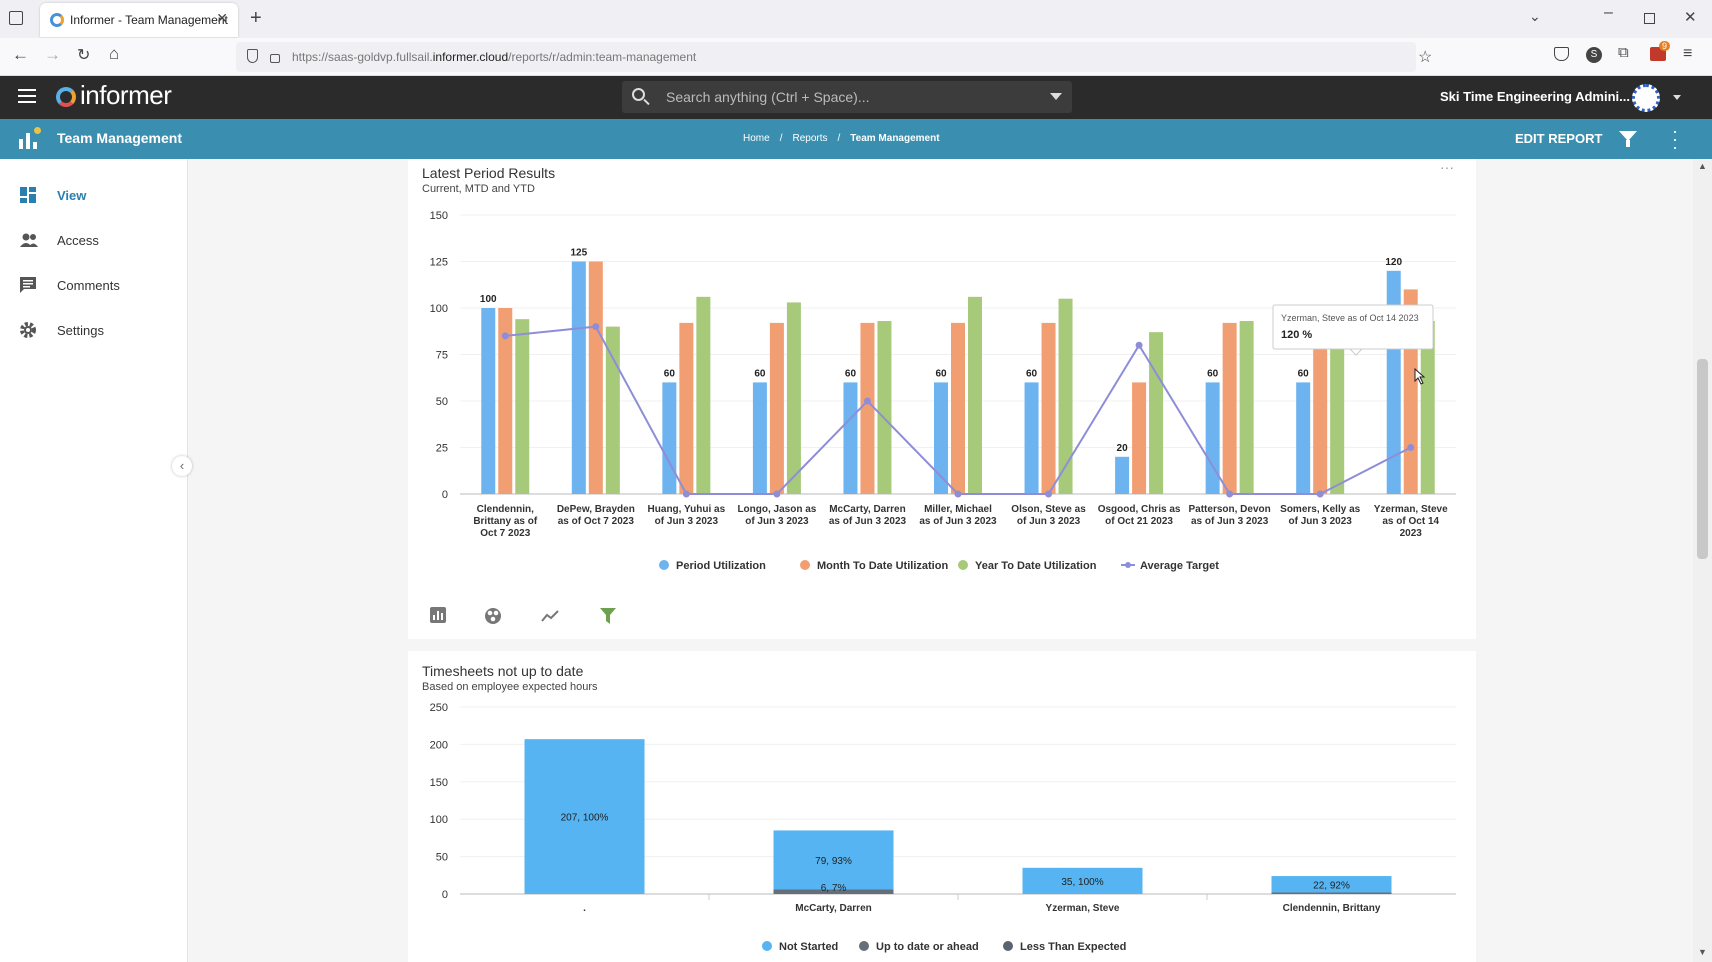  Describe the element at coordinates (1320, 509) in the screenshot. I see `x-tick-label: Somers, Kelly as` at that location.